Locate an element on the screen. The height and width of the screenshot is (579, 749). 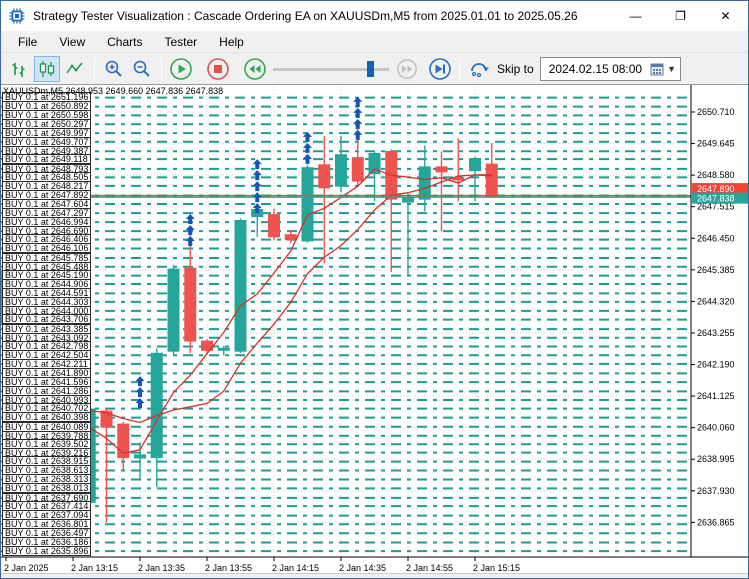
price-tick-label: 2644.320 is located at coordinates (716, 301).